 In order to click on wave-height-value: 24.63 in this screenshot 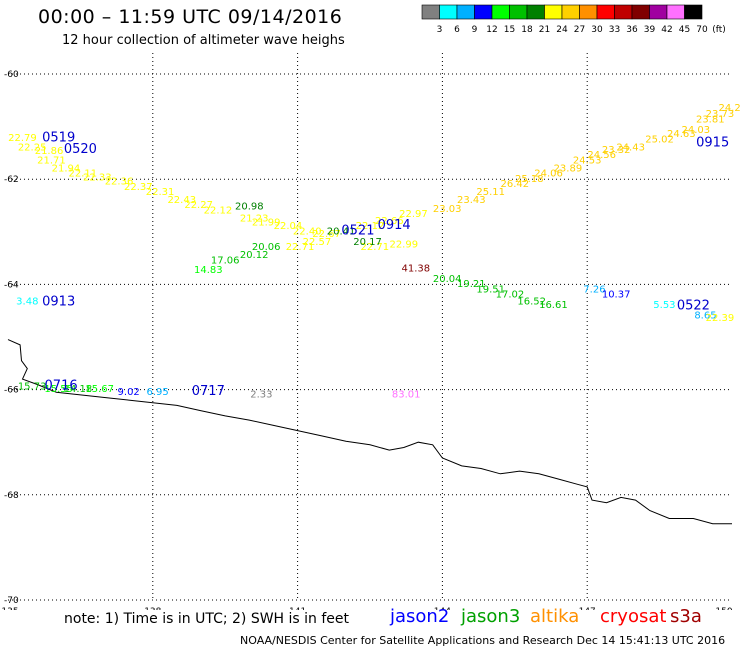, I will do `click(681, 134)`.